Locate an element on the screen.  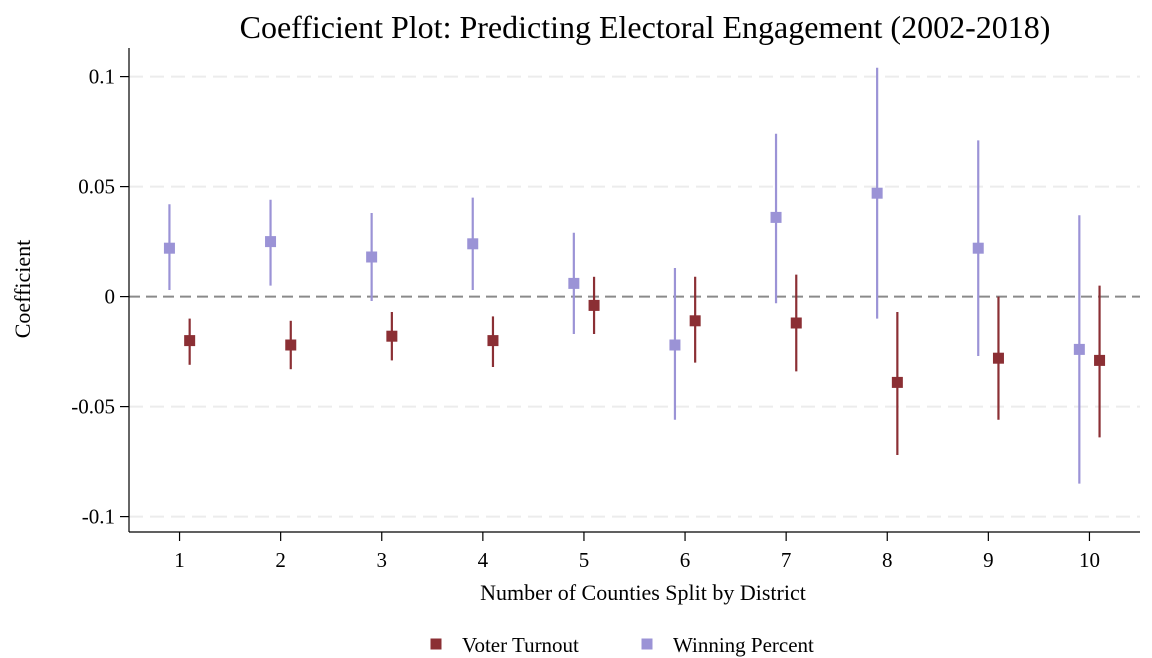
x-tick-label: 8 is located at coordinates (887, 560).